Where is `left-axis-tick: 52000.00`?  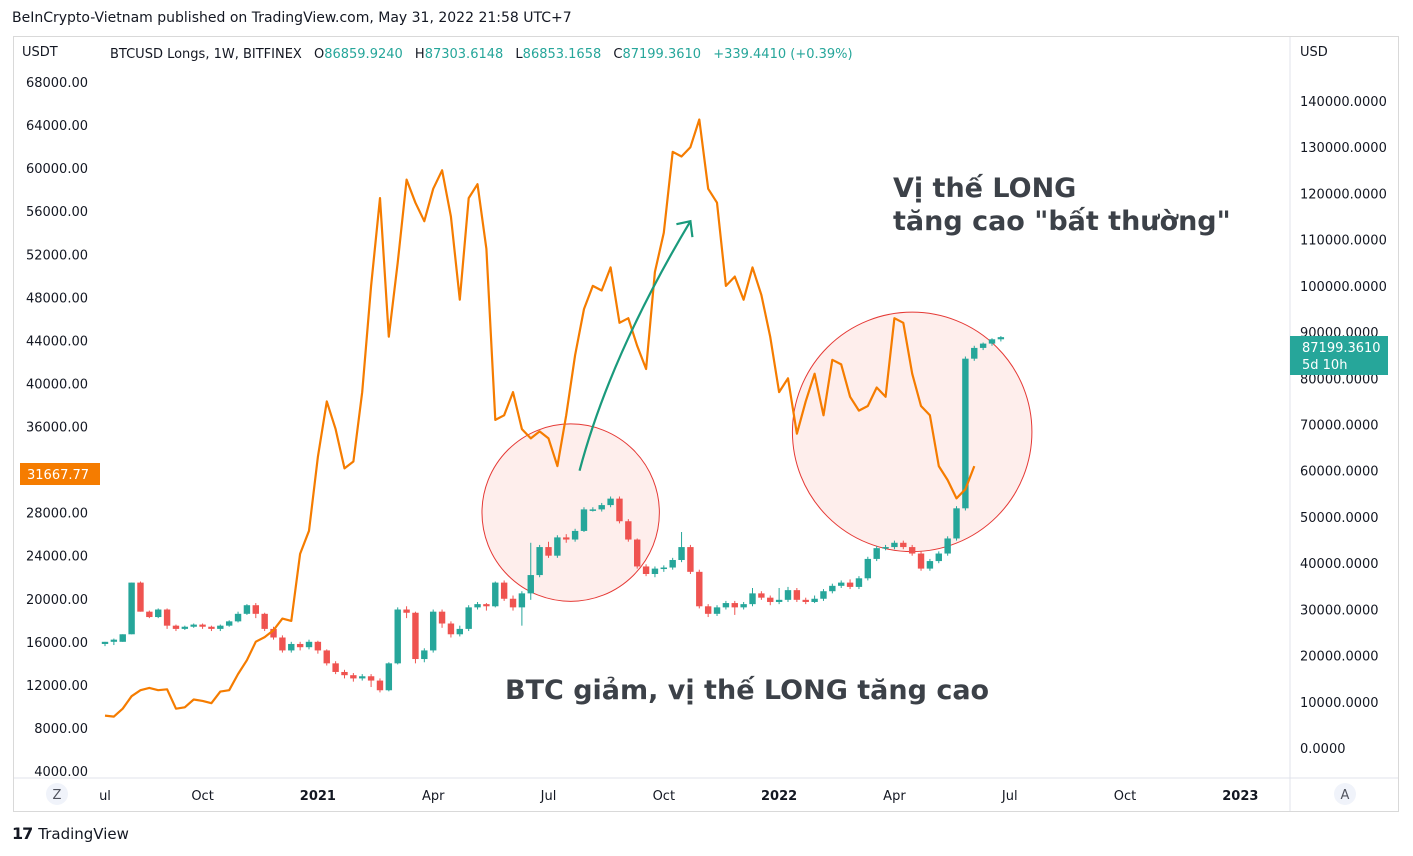
left-axis-tick: 52000.00 is located at coordinates (57, 255).